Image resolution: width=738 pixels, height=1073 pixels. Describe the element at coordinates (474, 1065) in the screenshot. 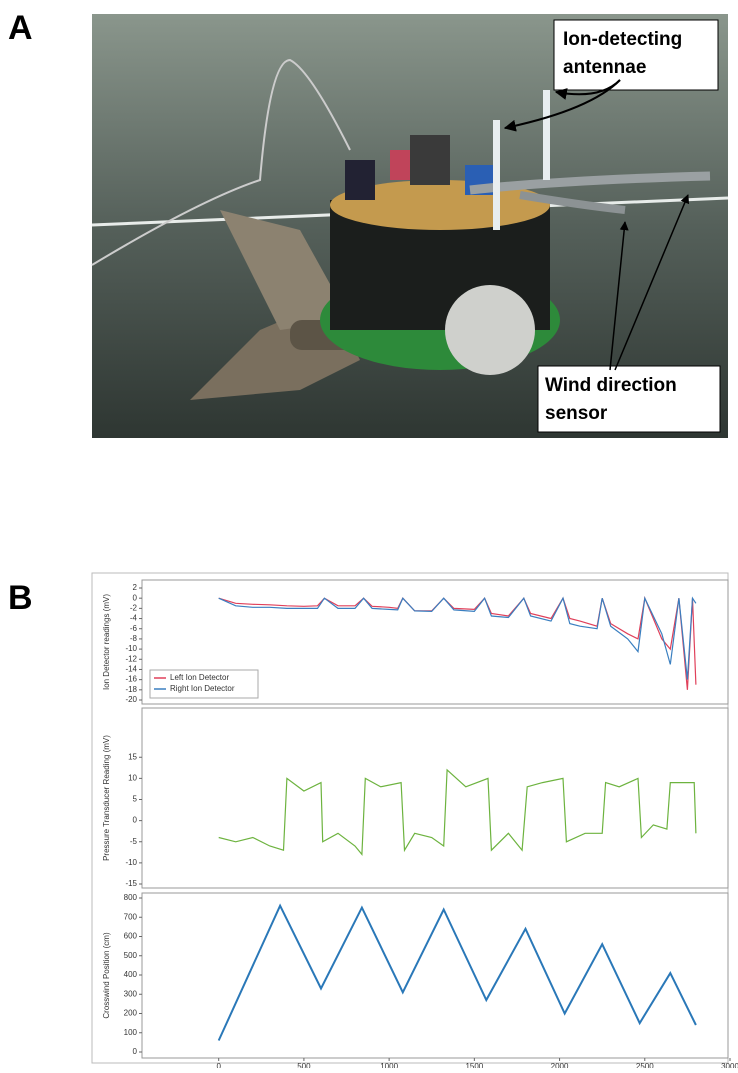

I see `x-tick-label: 1500` at that location.